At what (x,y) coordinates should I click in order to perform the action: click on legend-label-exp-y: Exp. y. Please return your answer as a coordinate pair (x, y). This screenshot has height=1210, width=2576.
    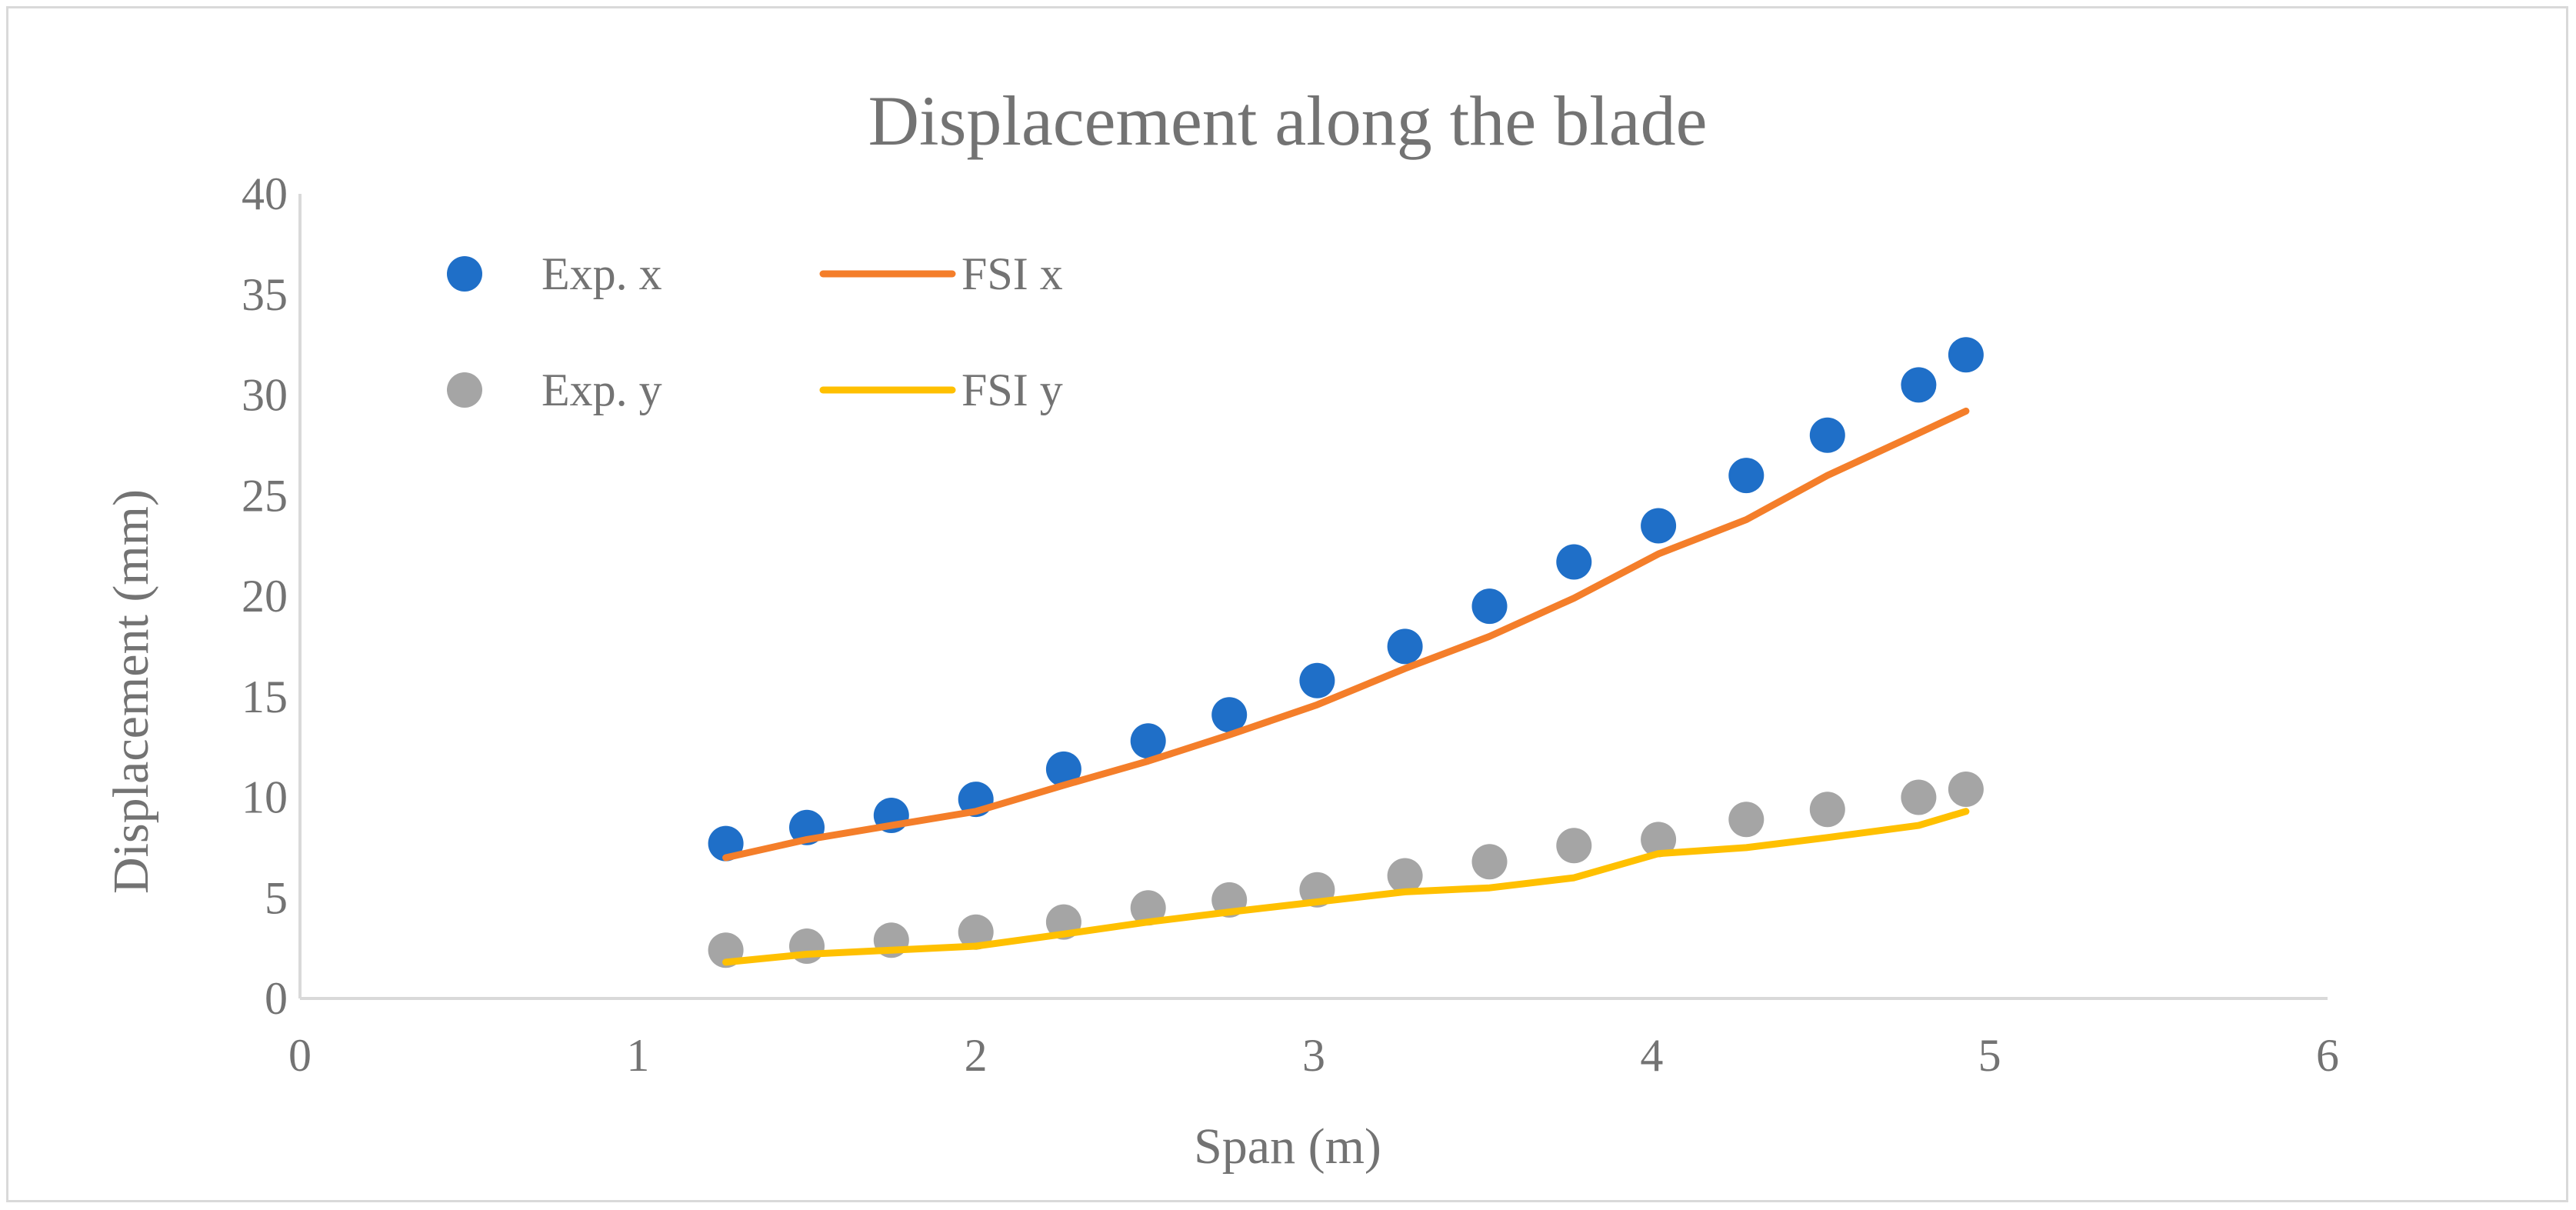
    Looking at the image, I should click on (602, 390).